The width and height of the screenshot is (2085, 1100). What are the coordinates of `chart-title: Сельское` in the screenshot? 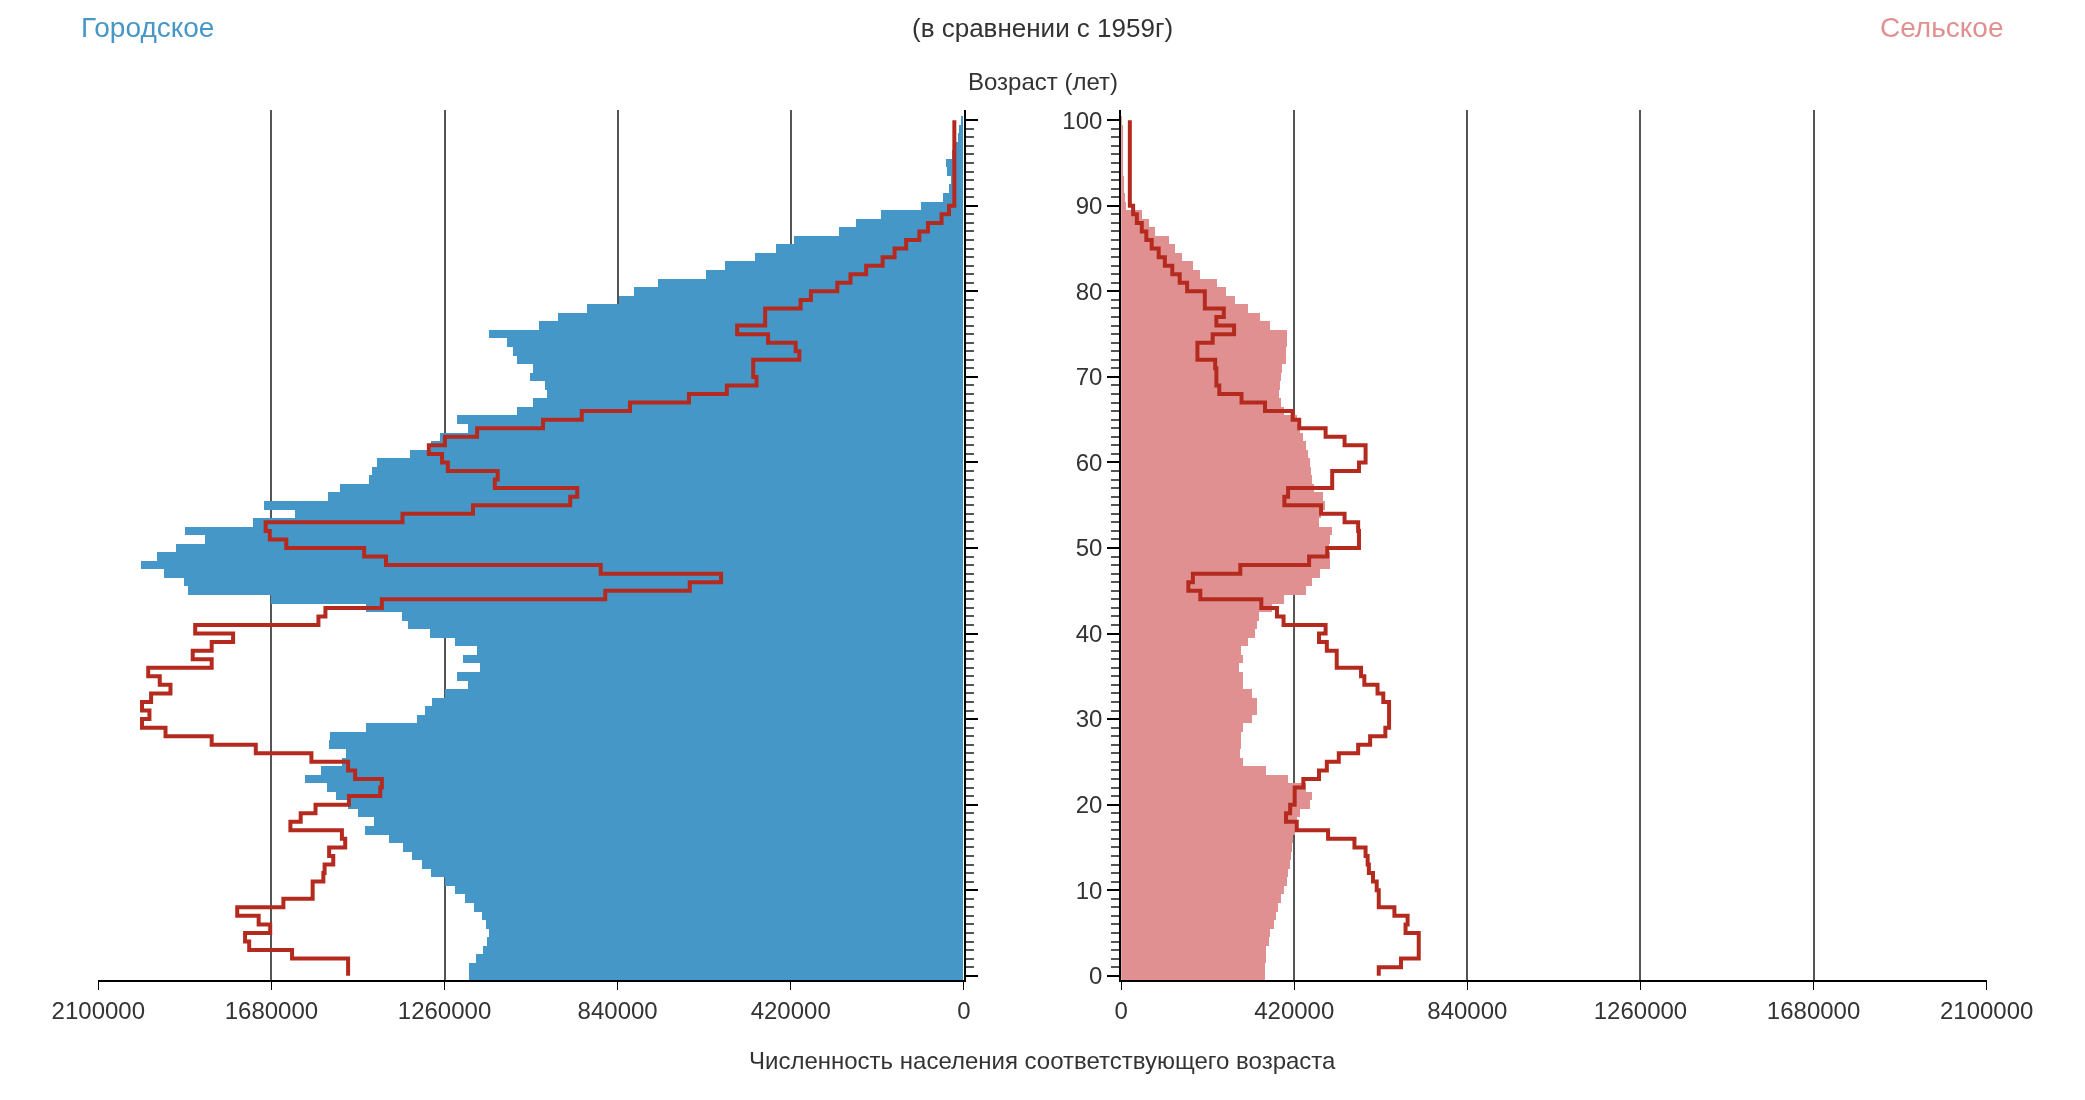 It's located at (1942, 27).